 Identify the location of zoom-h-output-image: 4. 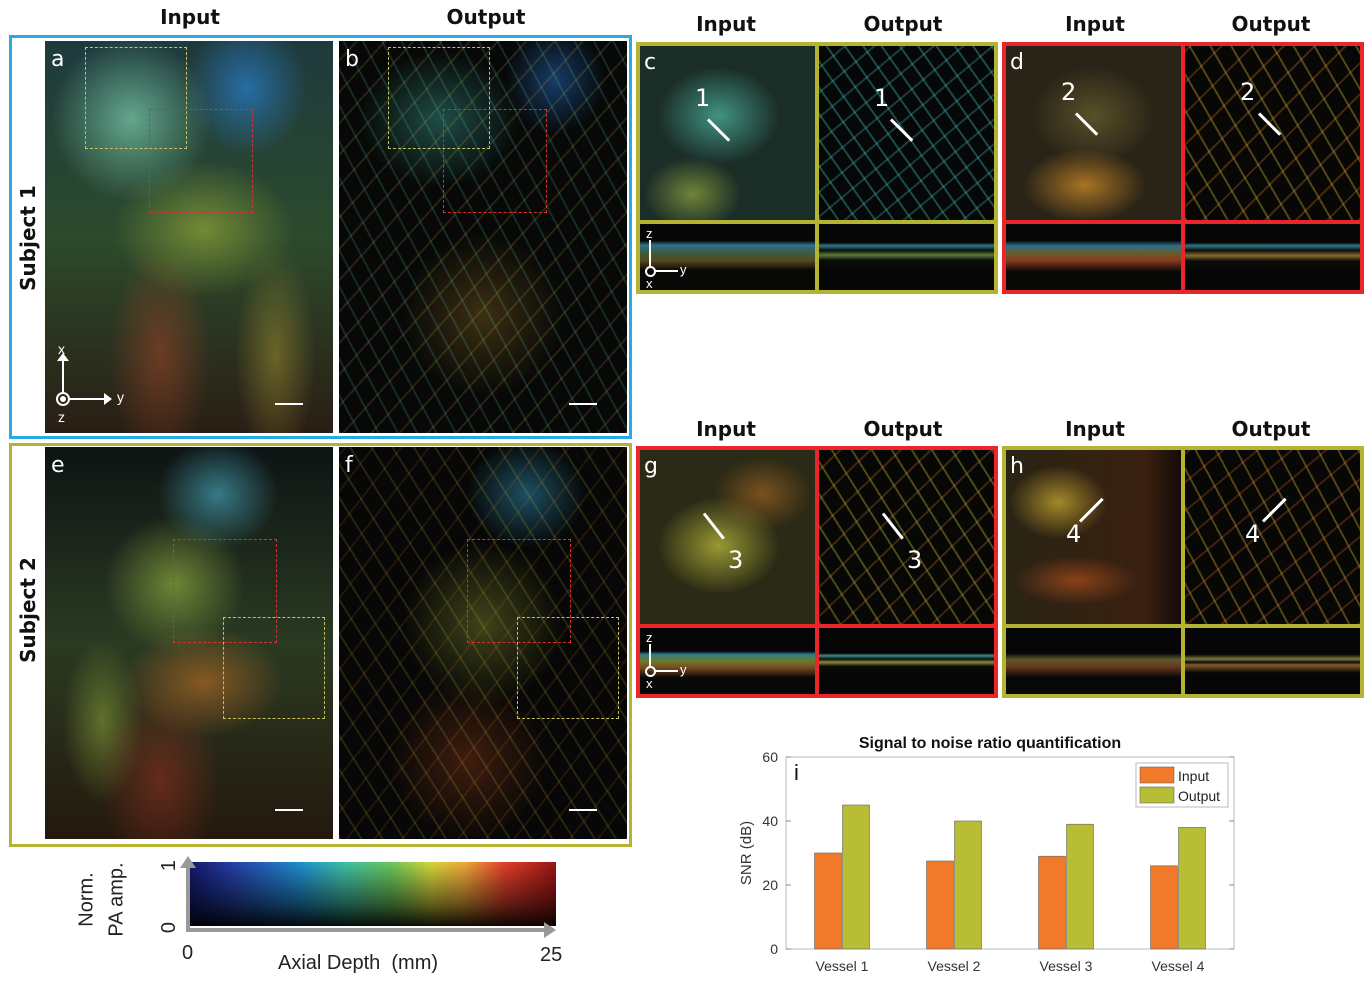
(1272, 537).